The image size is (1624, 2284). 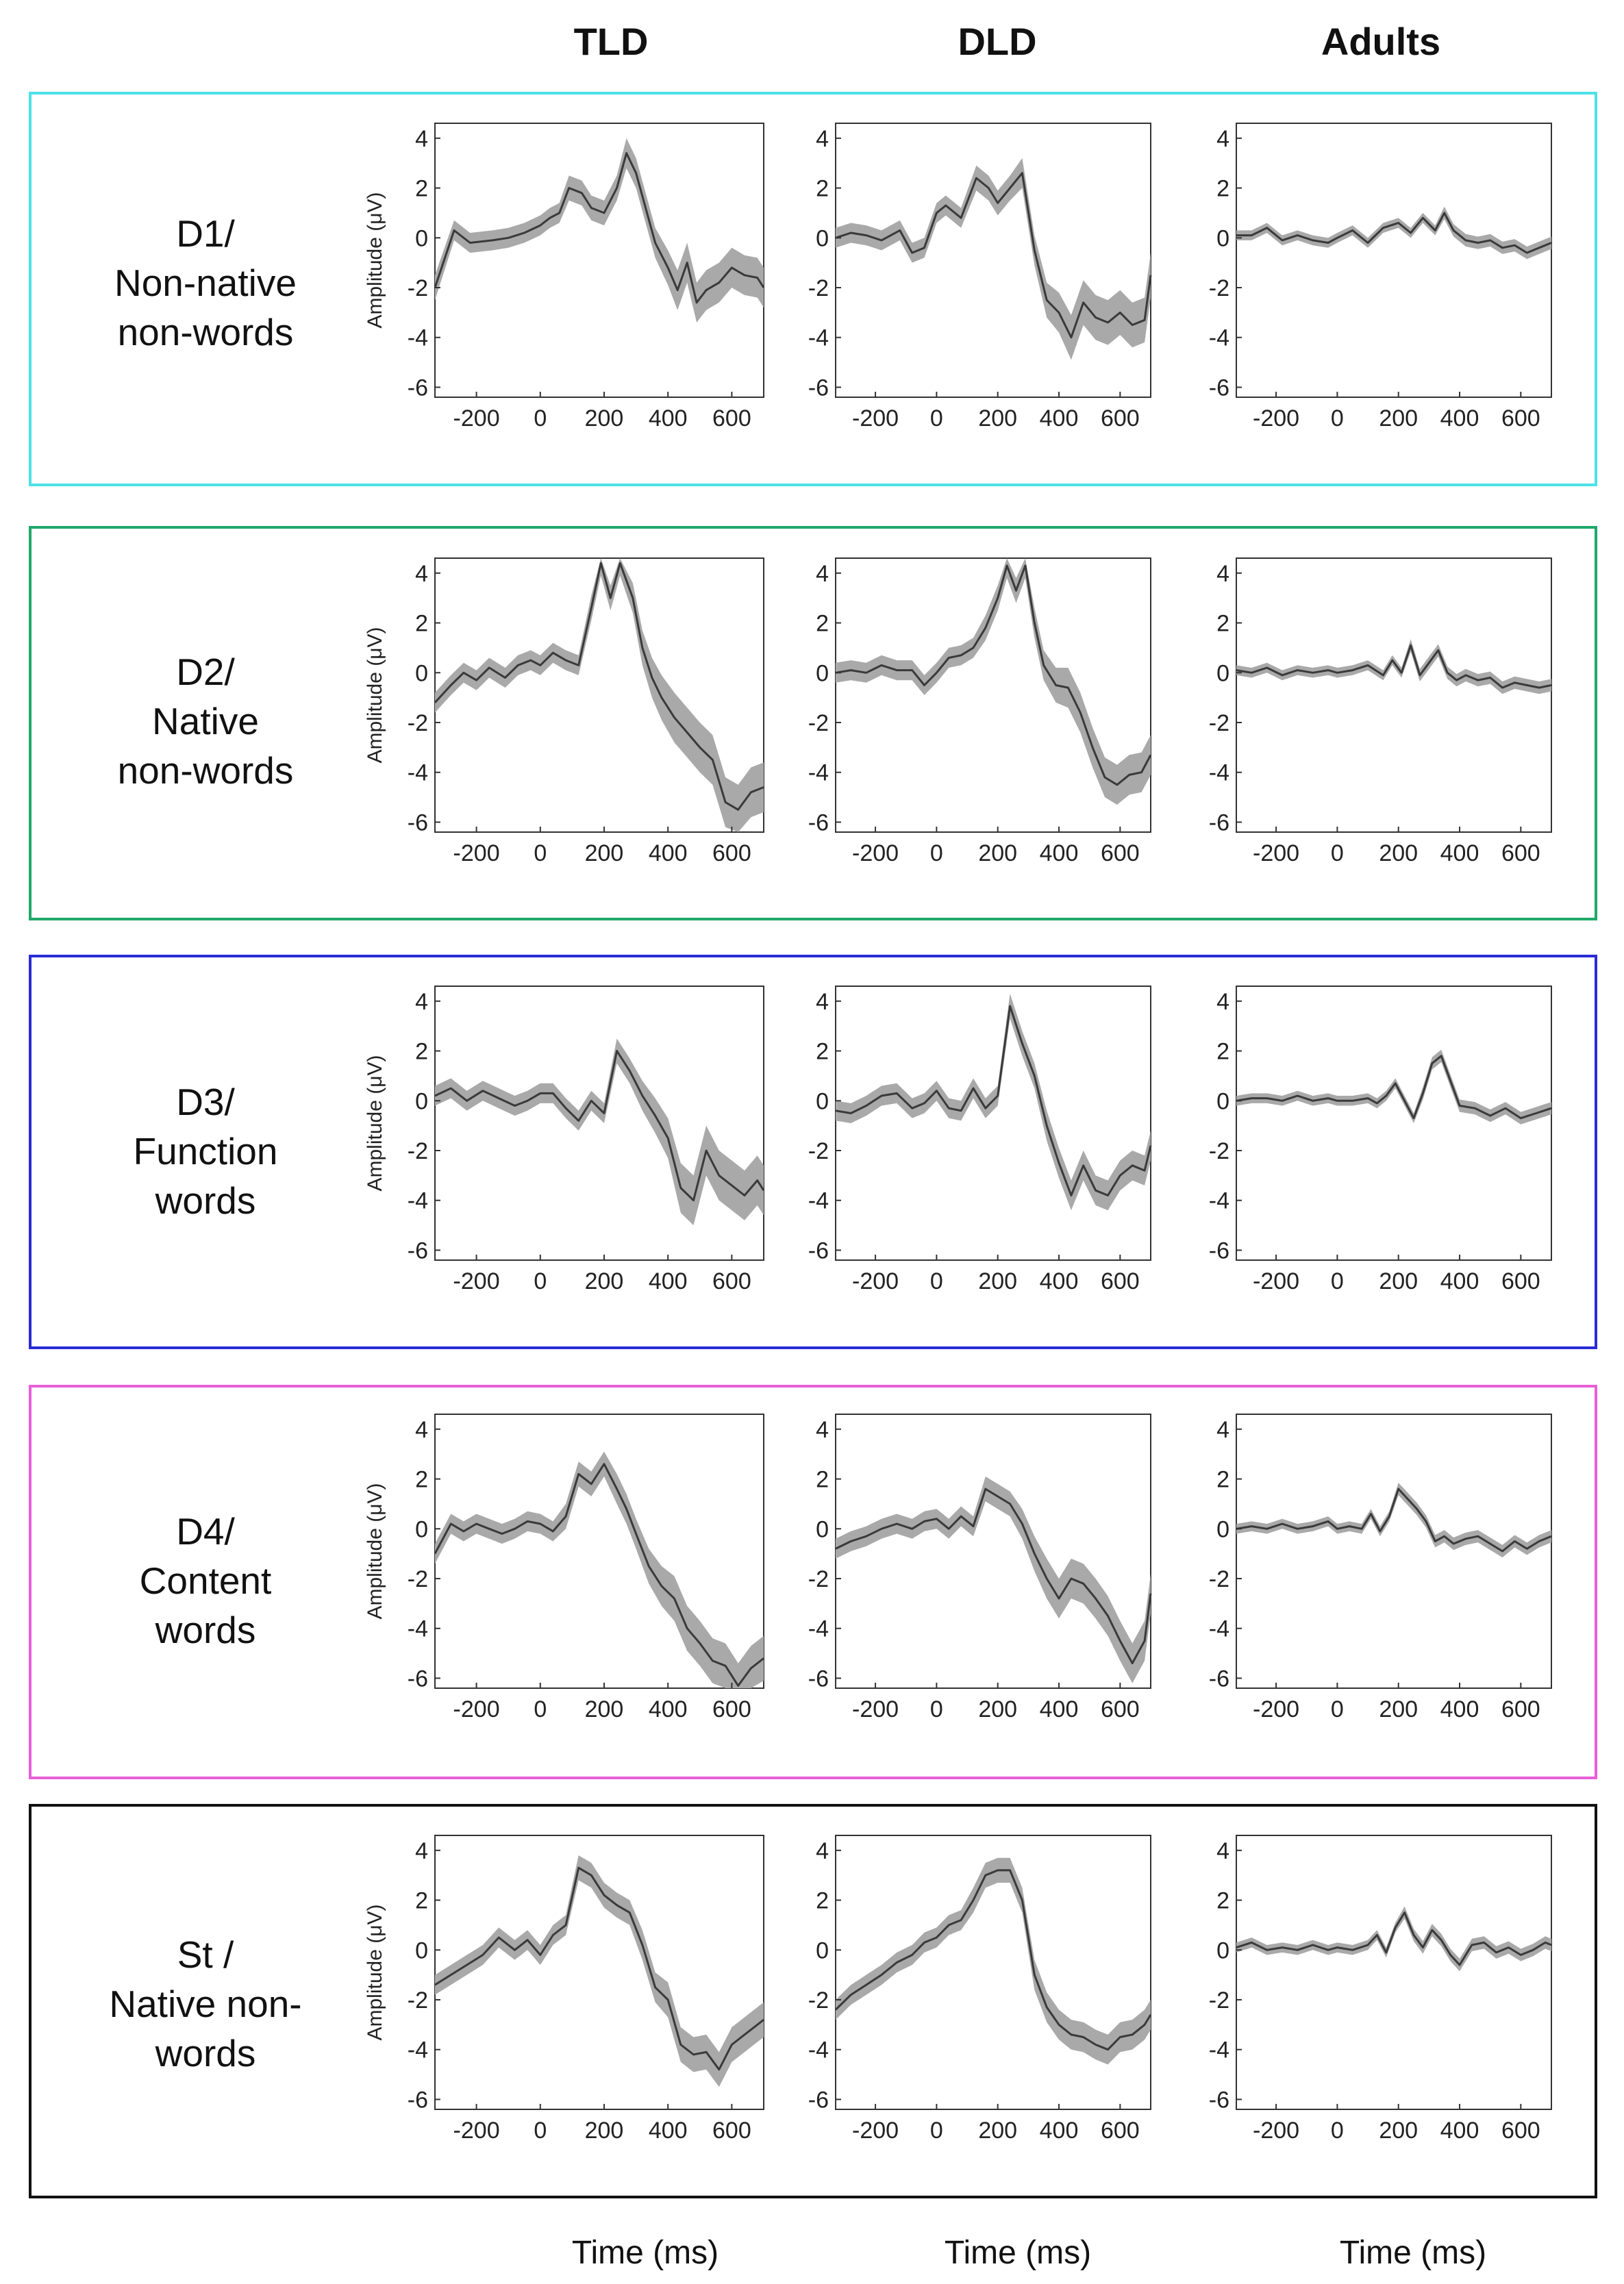 What do you see at coordinates (205, 1151) in the screenshot?
I see `row-label-d3: D3/Function words` at bounding box center [205, 1151].